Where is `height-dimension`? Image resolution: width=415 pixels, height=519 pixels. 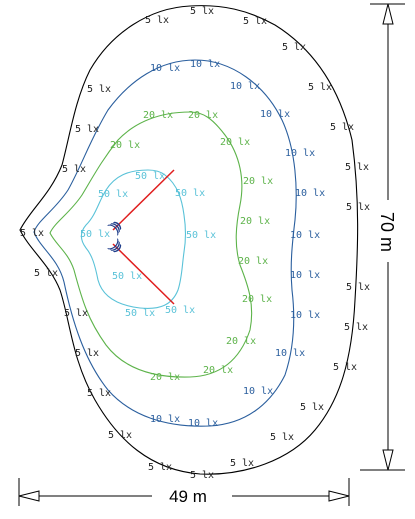 height-dimension is located at coordinates (382, 237).